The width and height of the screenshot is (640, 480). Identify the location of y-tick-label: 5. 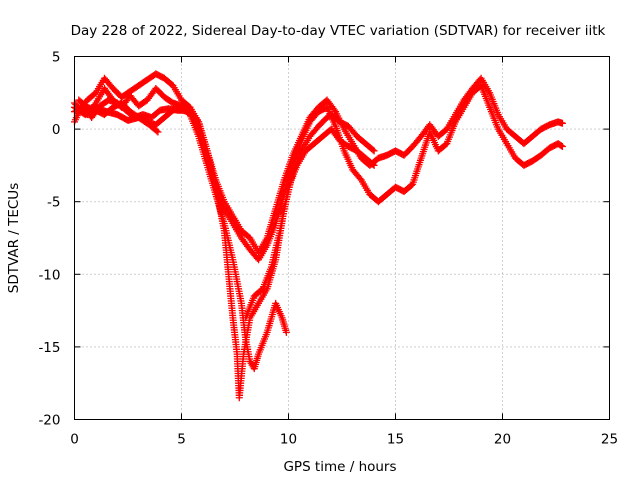
(56, 58).